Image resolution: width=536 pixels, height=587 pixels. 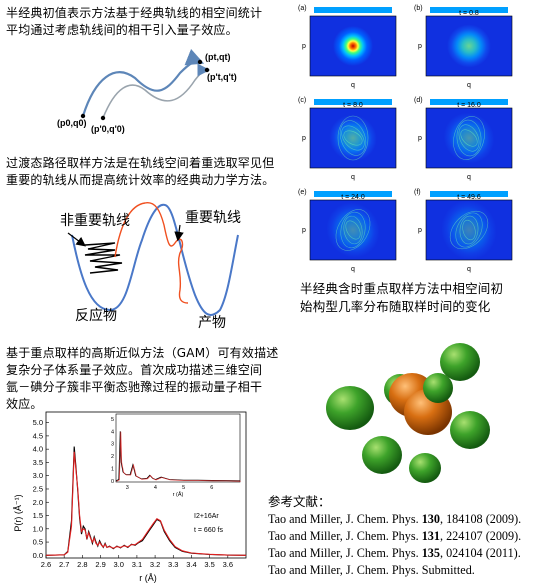 What do you see at coordinates (353, 10) in the screenshot?
I see `colorbar` at bounding box center [353, 10].